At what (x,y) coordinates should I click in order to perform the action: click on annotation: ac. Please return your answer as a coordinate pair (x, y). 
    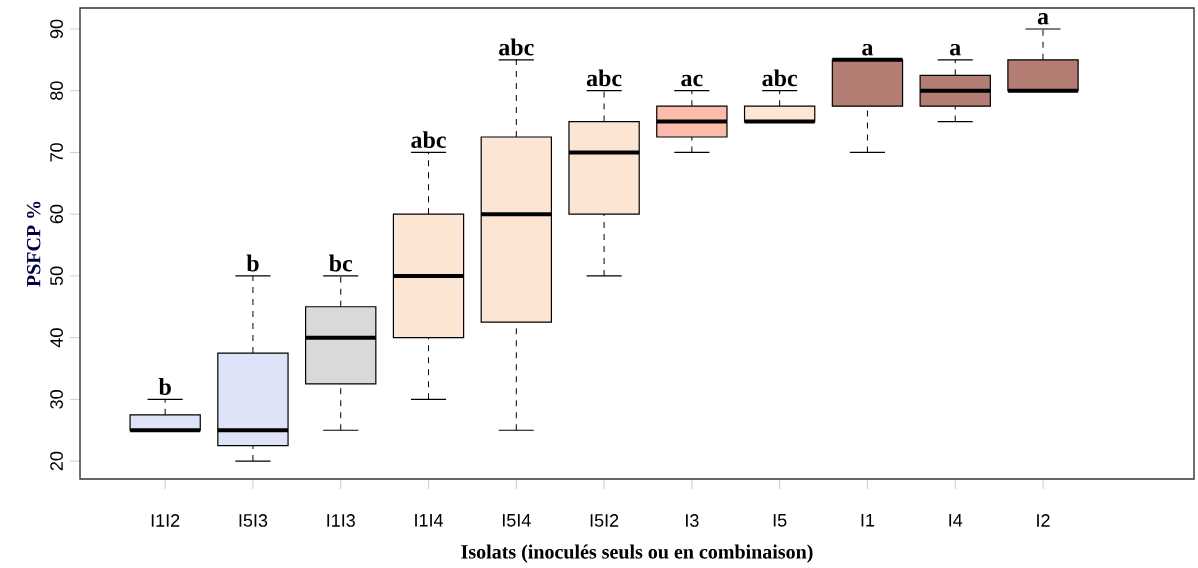
    Looking at the image, I should click on (692, 80).